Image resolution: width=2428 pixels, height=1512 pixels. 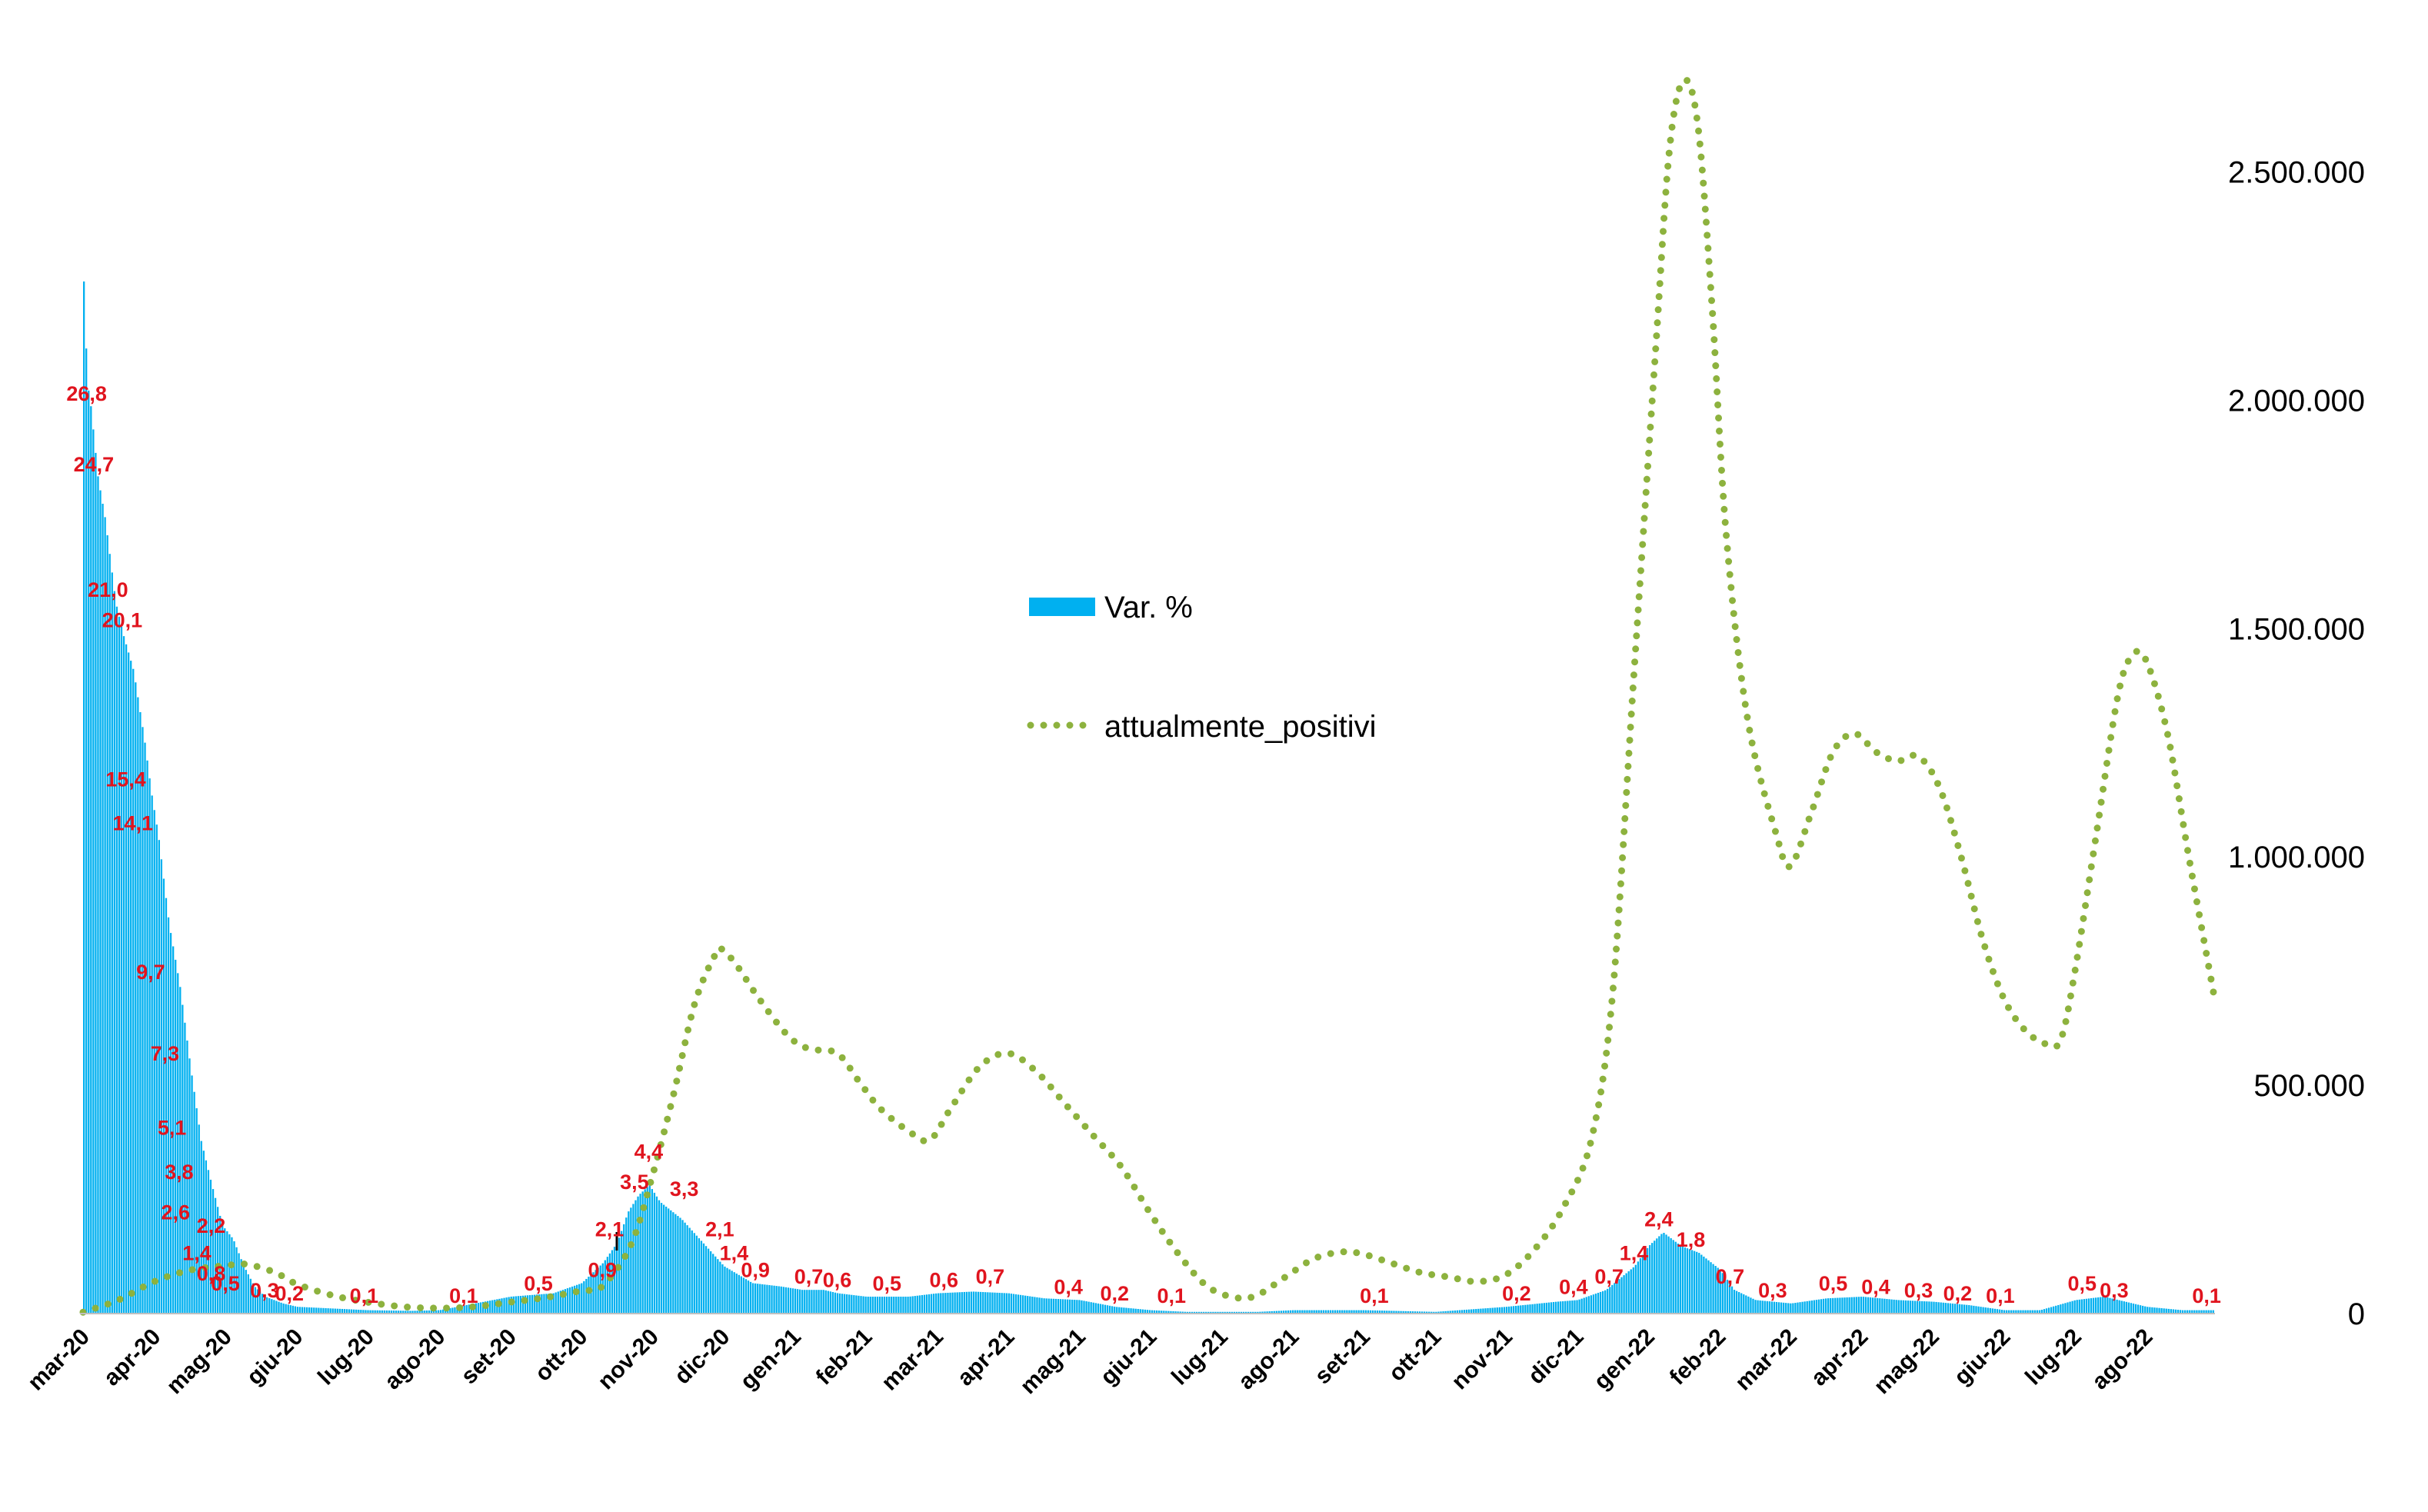 What do you see at coordinates (346, 1357) in the screenshot?
I see `x-tick-label: lug-20` at bounding box center [346, 1357].